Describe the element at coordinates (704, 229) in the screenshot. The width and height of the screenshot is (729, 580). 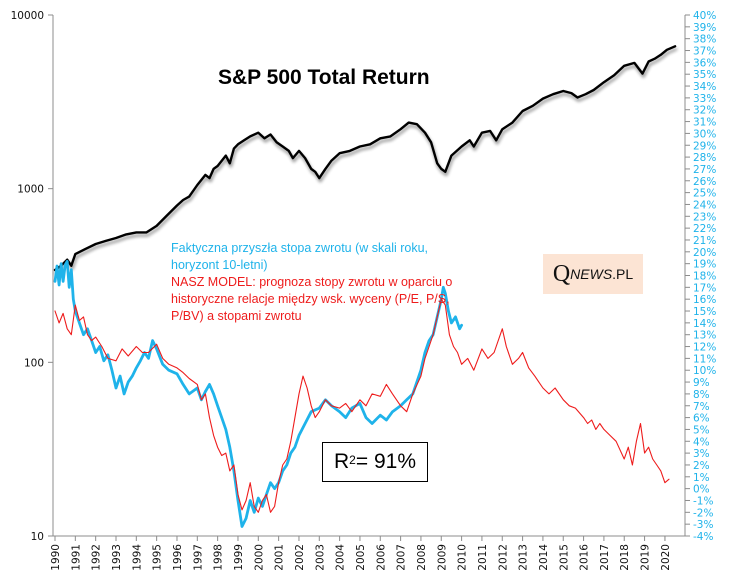
I see `right-axis-tick-label: 22%` at that location.